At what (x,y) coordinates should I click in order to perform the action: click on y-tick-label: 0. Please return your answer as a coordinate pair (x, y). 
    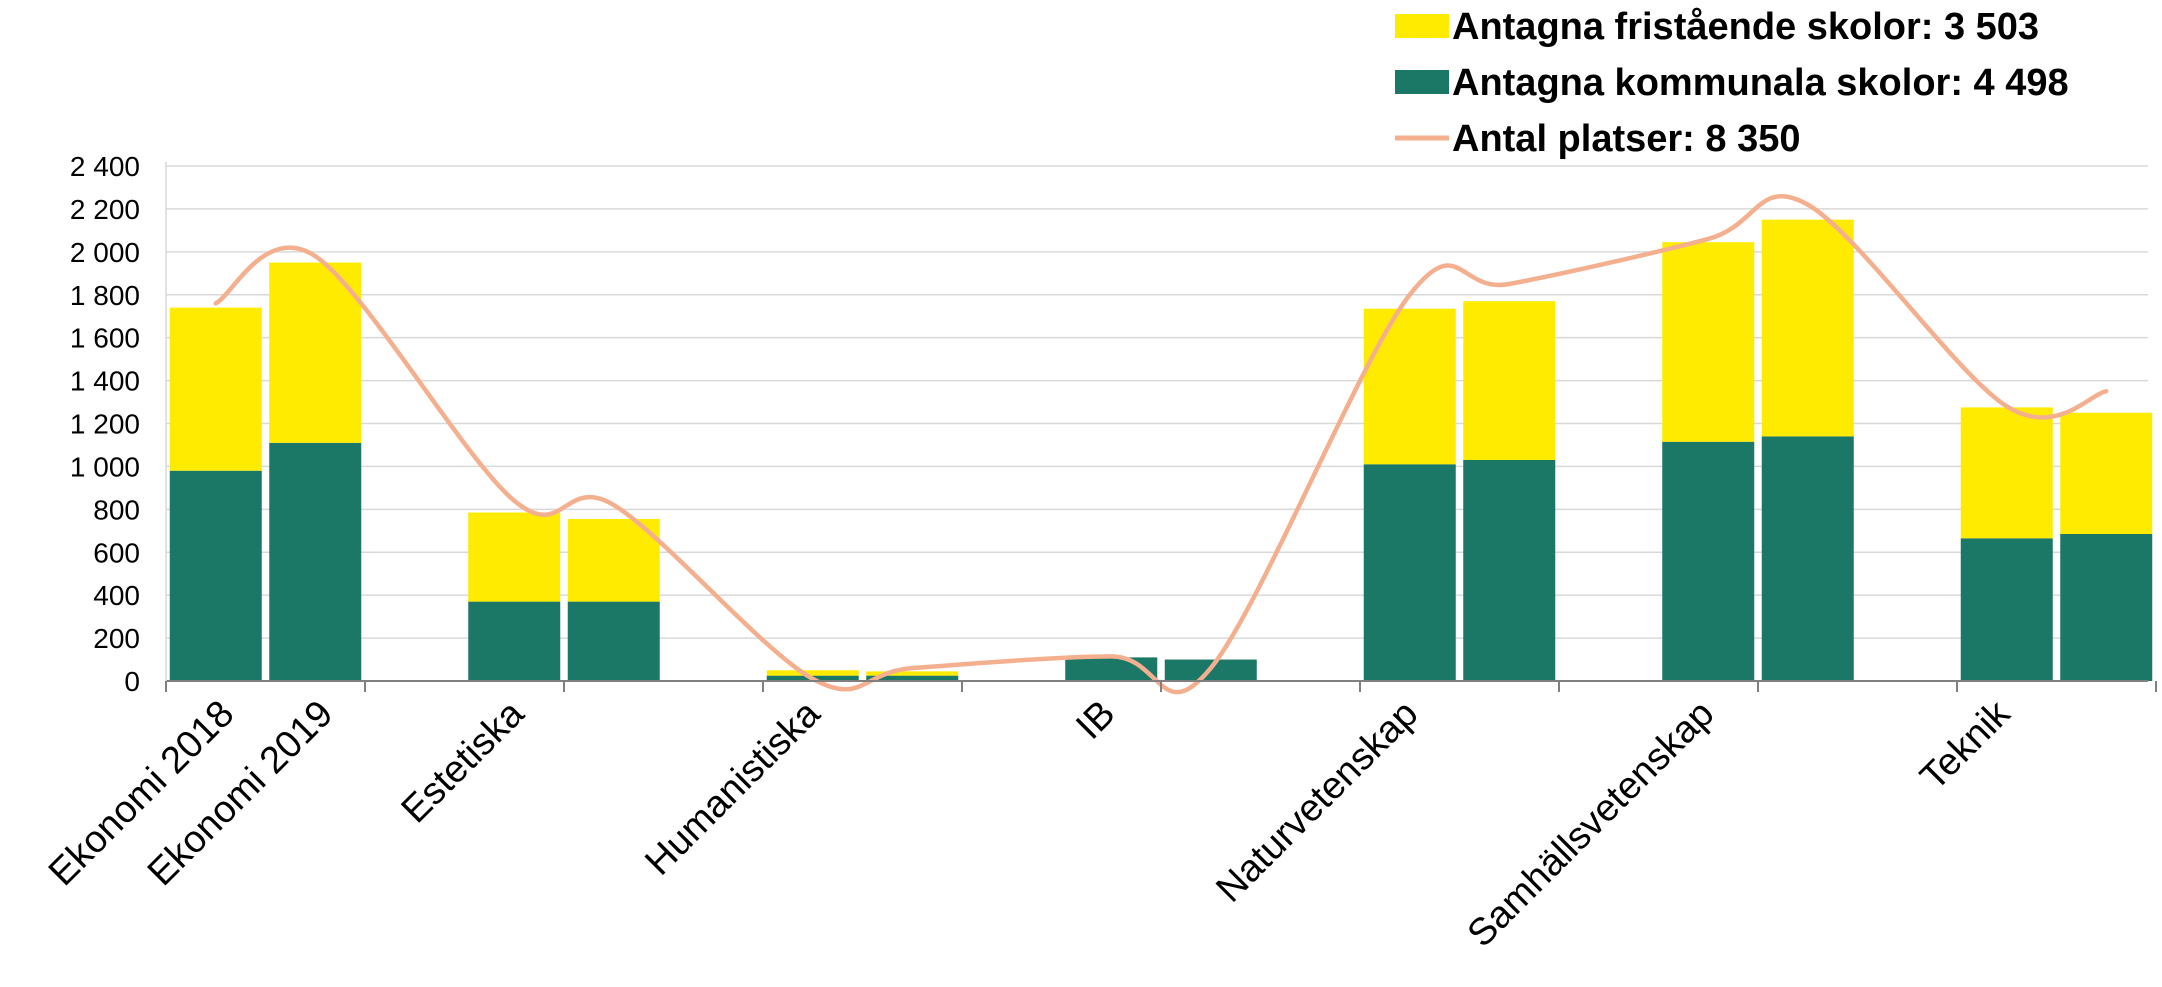
    Looking at the image, I should click on (132, 681).